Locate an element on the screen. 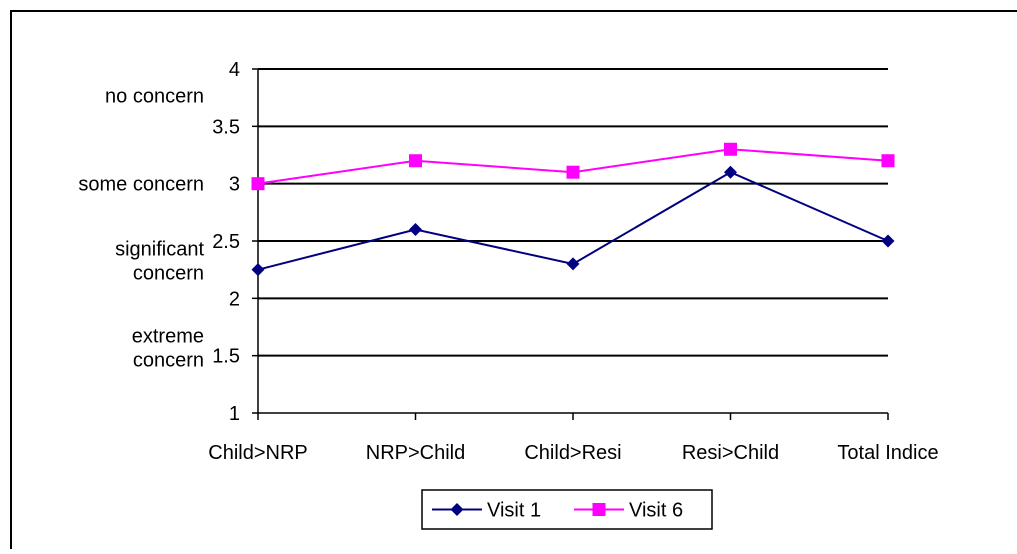 This screenshot has height=554, width=1017. y-tick-labels: 1 1.5 2 2.5 3 3.5 4 is located at coordinates (226, 242).